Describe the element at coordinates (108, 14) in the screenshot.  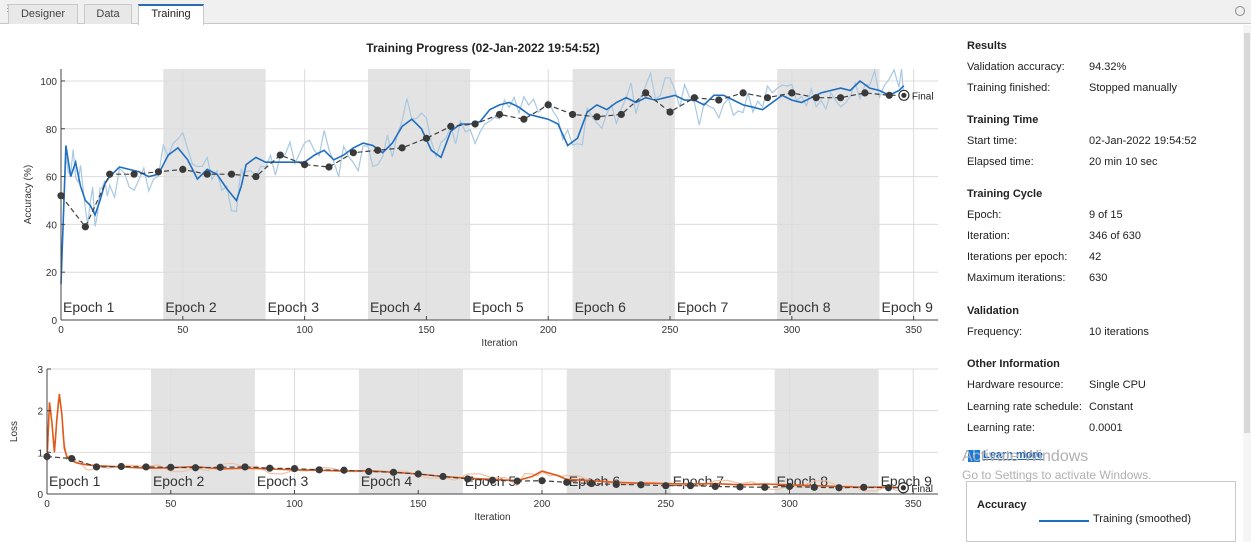
I see `tab-data: Data` at that location.